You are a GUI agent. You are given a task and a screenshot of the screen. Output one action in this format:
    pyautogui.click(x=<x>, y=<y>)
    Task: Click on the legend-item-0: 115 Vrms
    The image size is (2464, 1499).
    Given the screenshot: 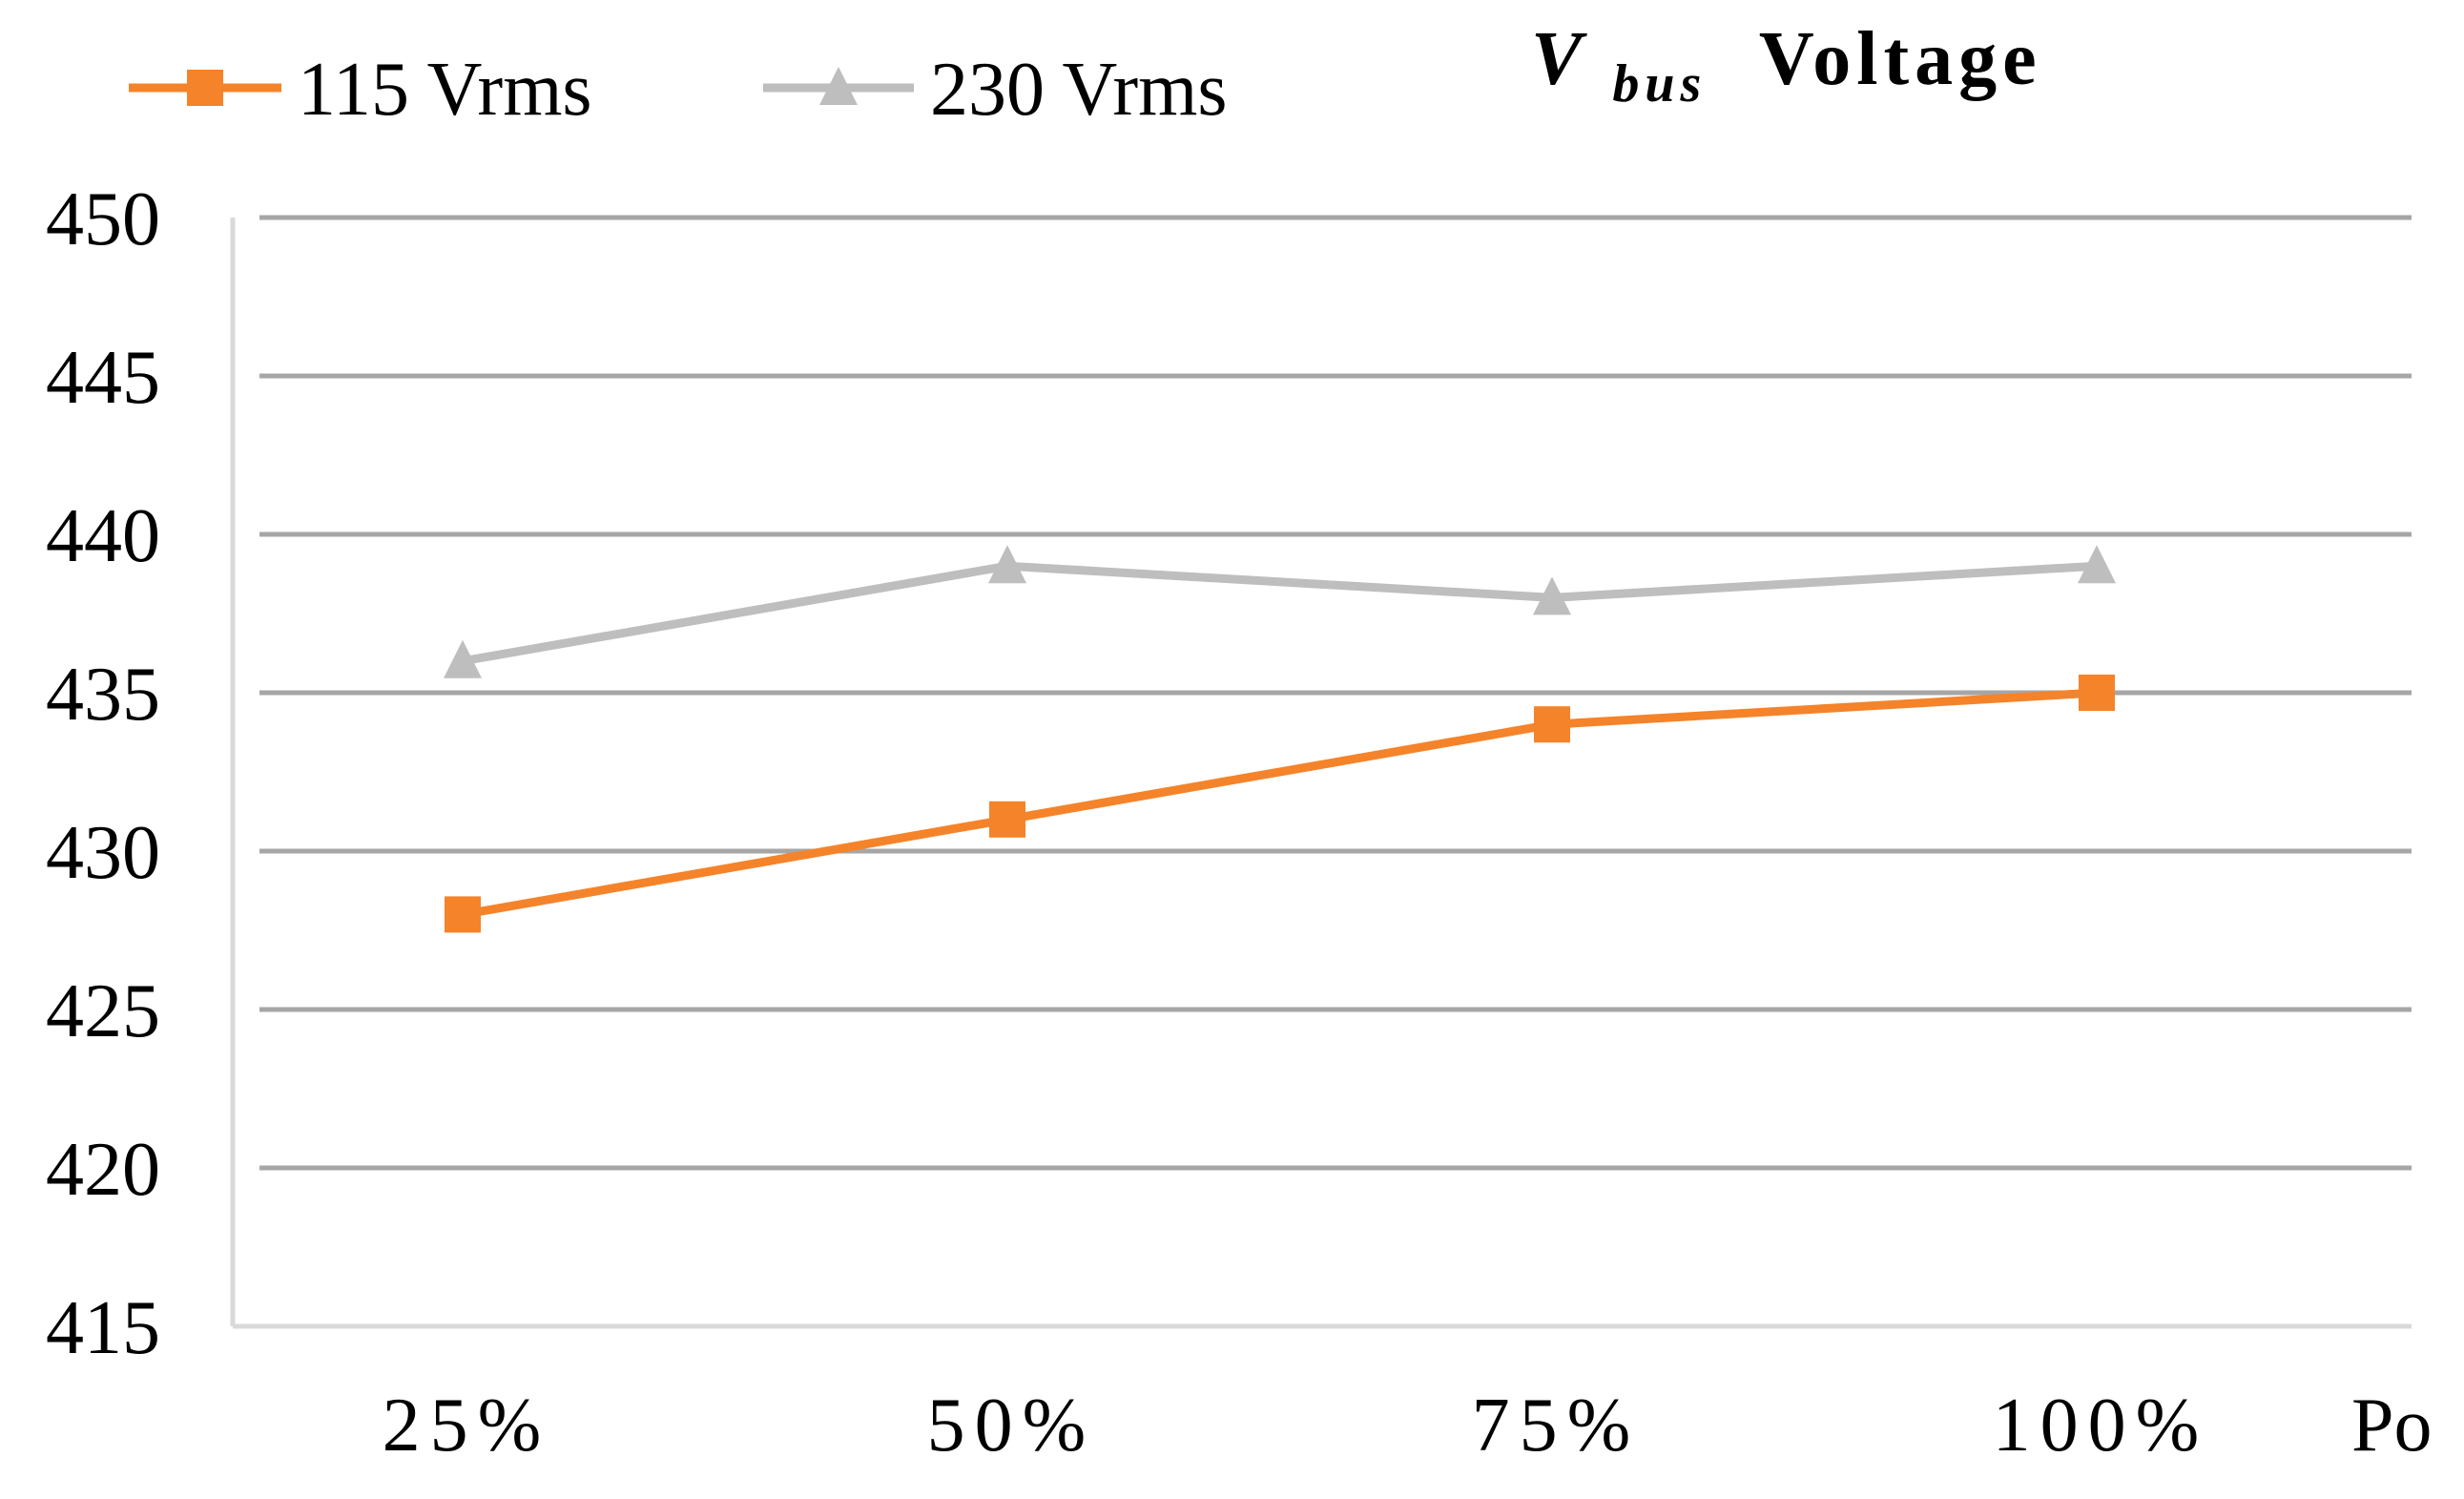 What is the action you would take?
    pyautogui.click(x=360, y=90)
    